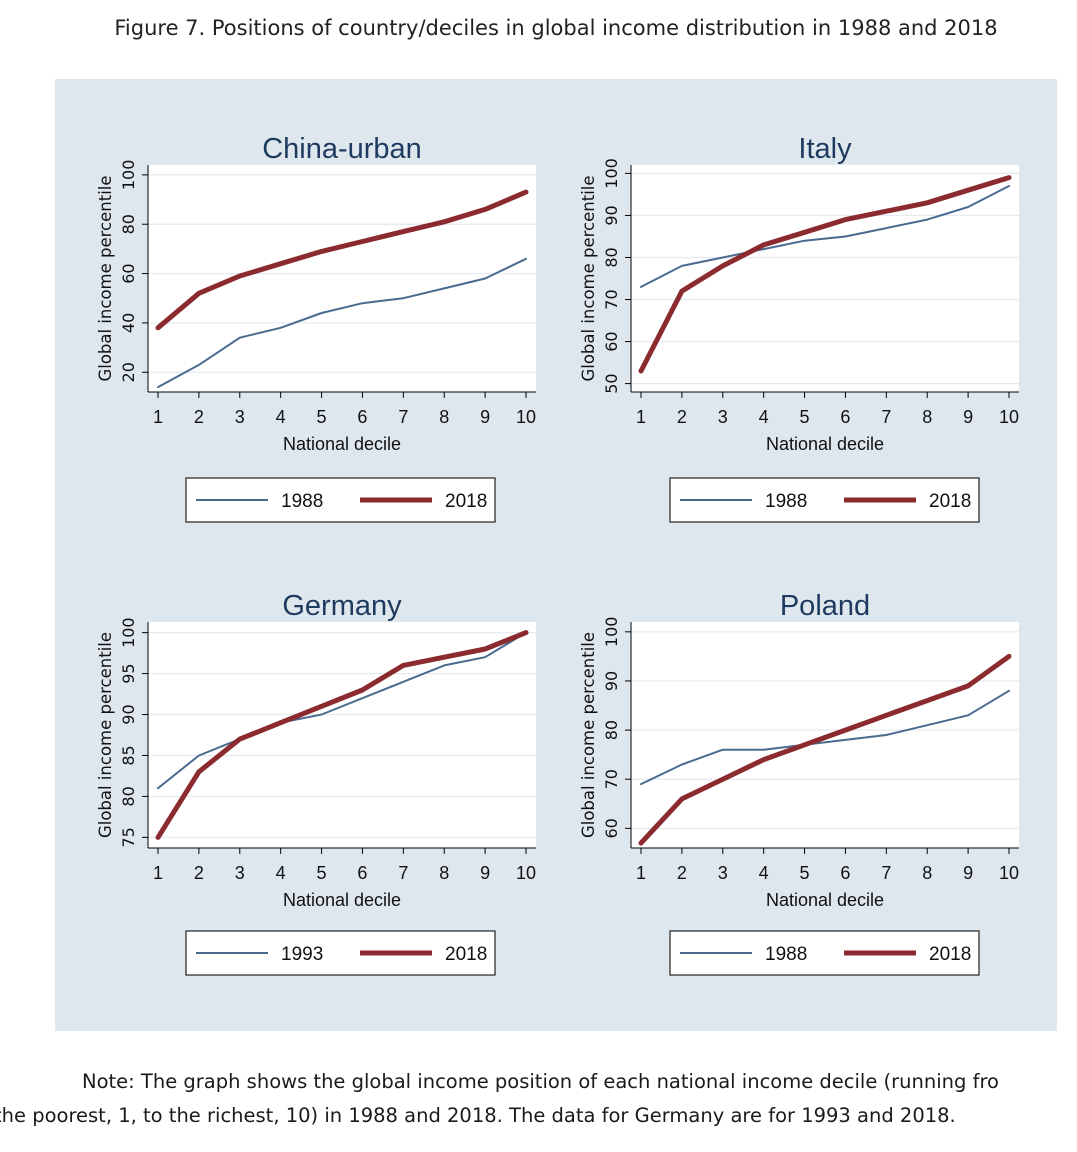 This screenshot has height=1152, width=1077. I want to click on y-tick-label: 85, so click(128, 755).